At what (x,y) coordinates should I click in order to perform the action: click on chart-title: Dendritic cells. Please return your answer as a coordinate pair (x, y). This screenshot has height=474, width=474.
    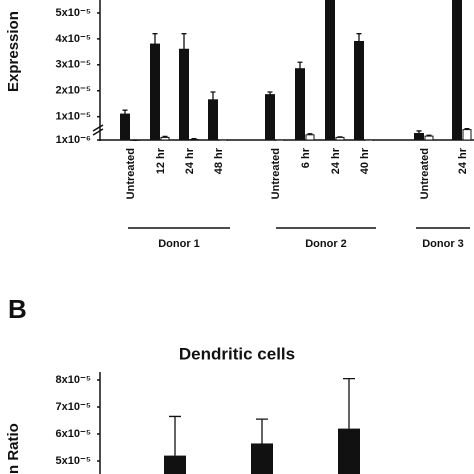
    Looking at the image, I should click on (237, 353).